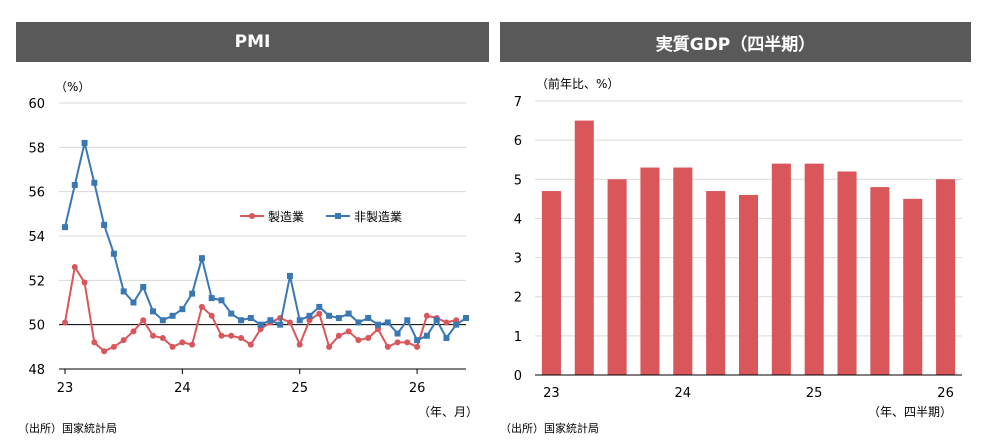  Describe the element at coordinates (945, 393) in the screenshot. I see `gdp-x-tick-label: 26` at that location.